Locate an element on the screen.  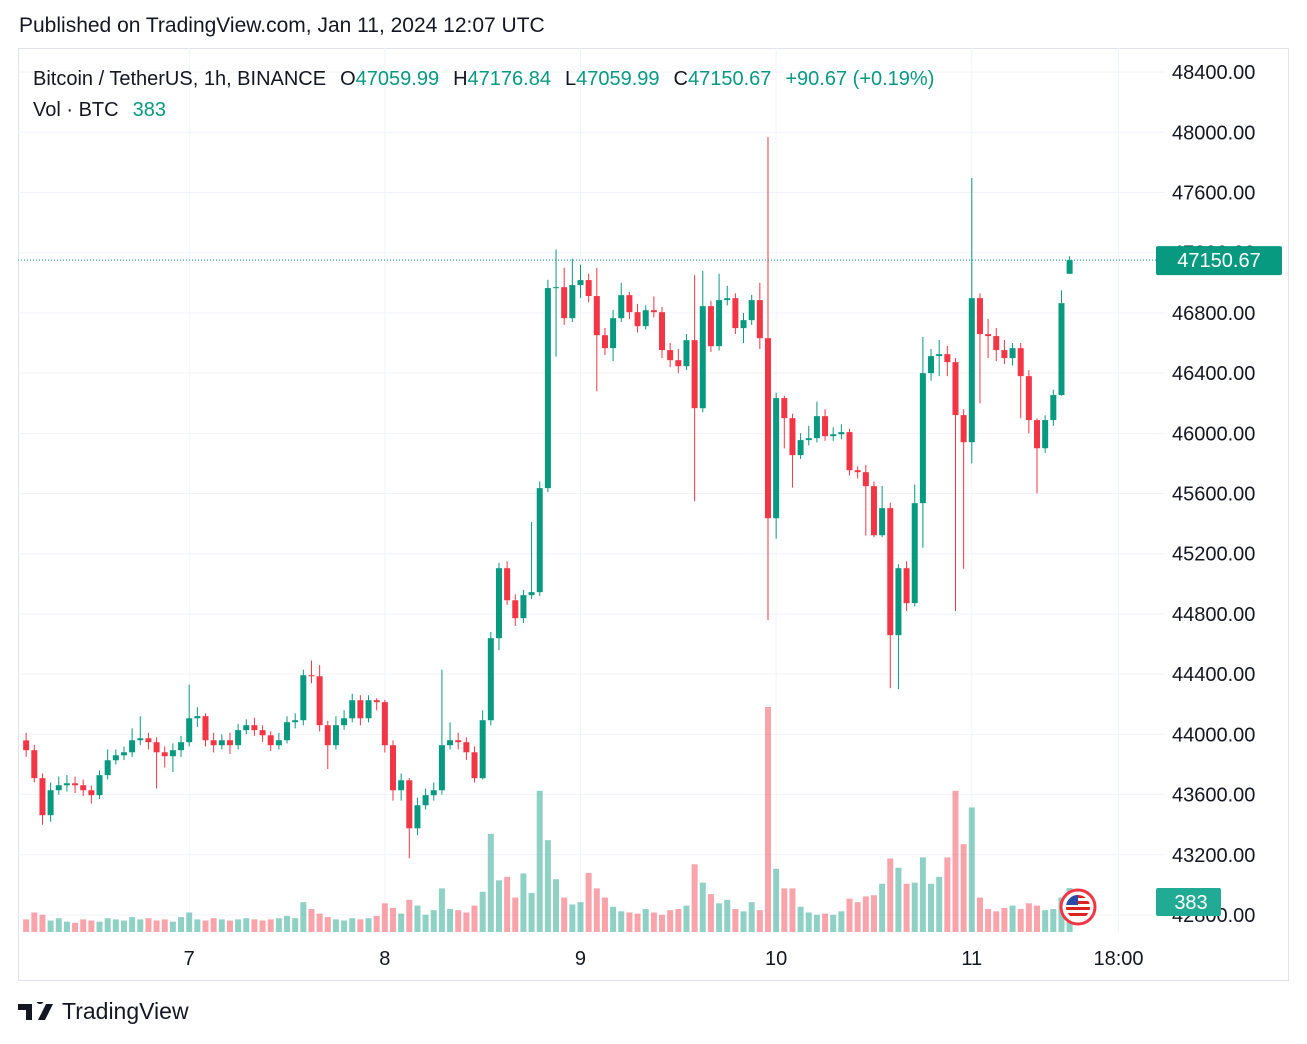
ohlc-key: O is located at coordinates (348, 79).